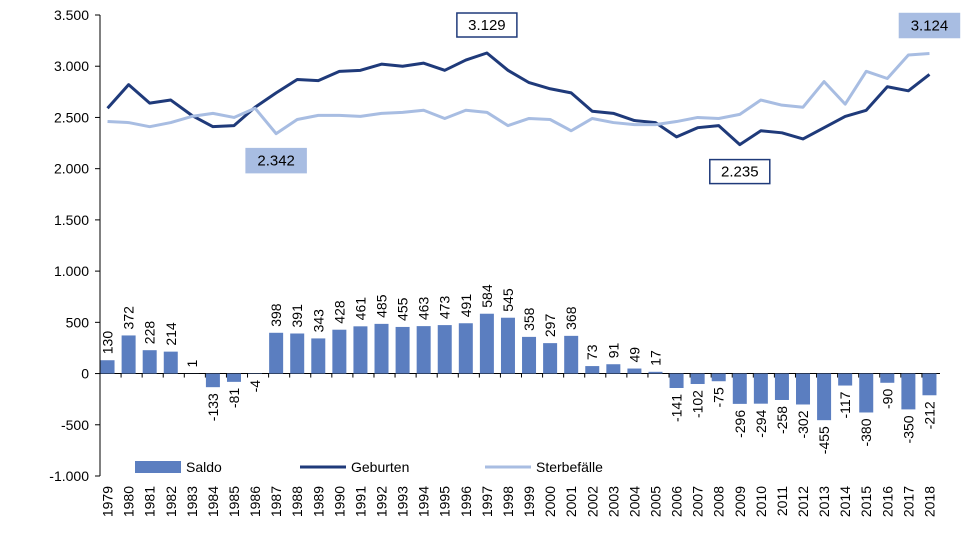 This screenshot has width=971, height=539. I want to click on x-tick-label: 2005, so click(655, 501).